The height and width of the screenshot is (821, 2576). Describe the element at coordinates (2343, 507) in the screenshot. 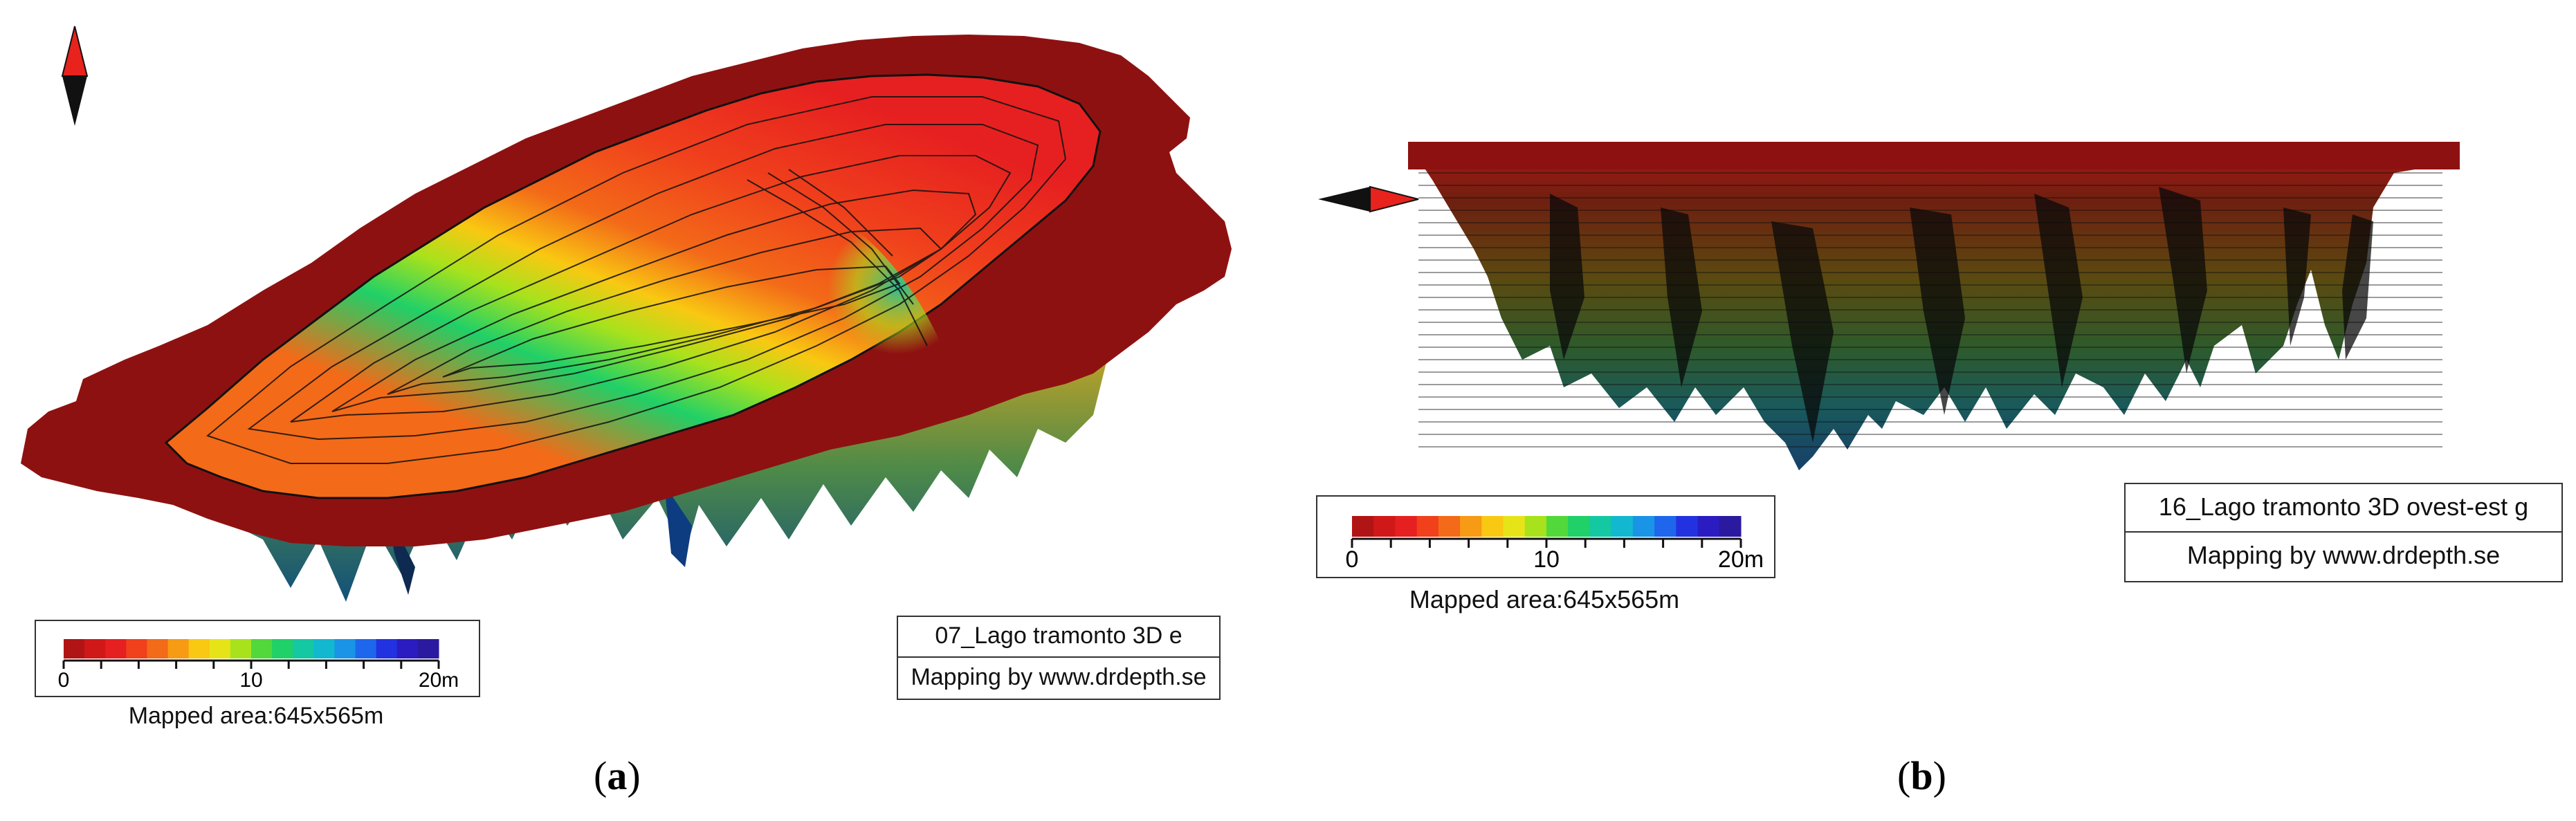

I see `survey-title: 16_Lago tramonto 3D ovest-est g` at that location.